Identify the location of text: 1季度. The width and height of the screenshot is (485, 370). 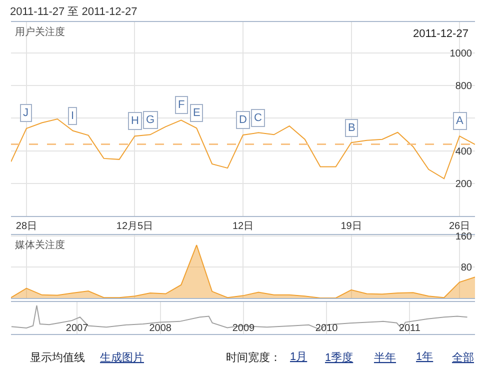
(339, 357).